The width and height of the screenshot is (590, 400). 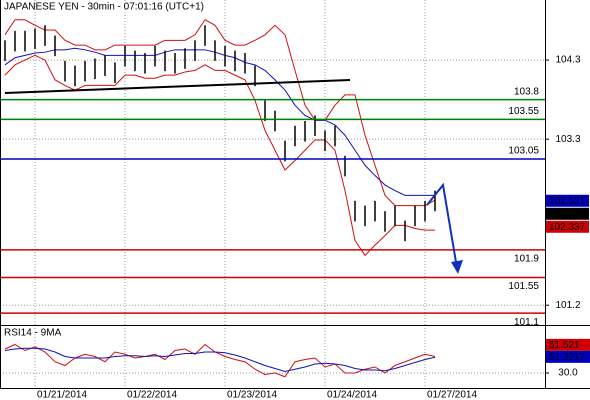 What do you see at coordinates (442, 225) in the screenshot?
I see `forecast-arrow` at bounding box center [442, 225].